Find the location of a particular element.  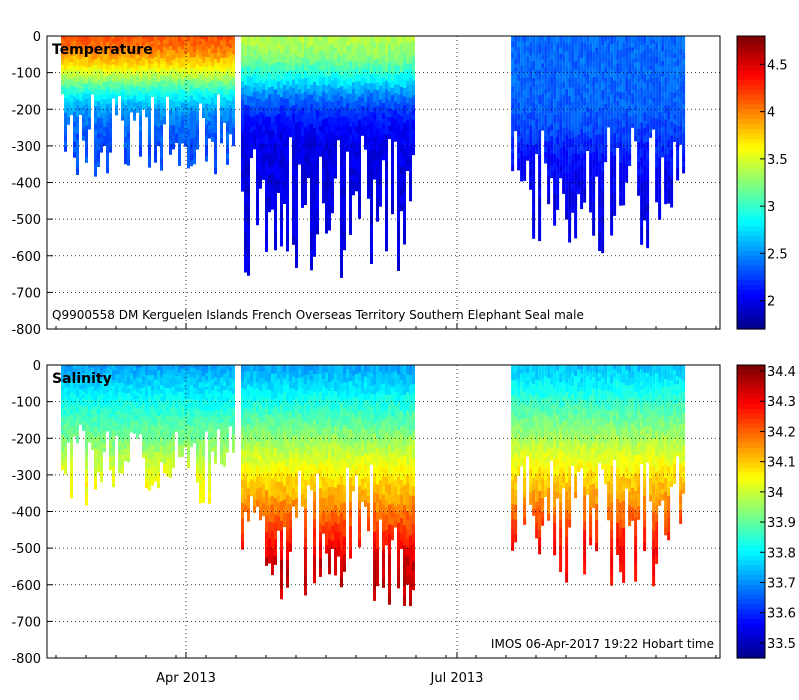

colorbar-swatch is located at coordinates (751, 273).